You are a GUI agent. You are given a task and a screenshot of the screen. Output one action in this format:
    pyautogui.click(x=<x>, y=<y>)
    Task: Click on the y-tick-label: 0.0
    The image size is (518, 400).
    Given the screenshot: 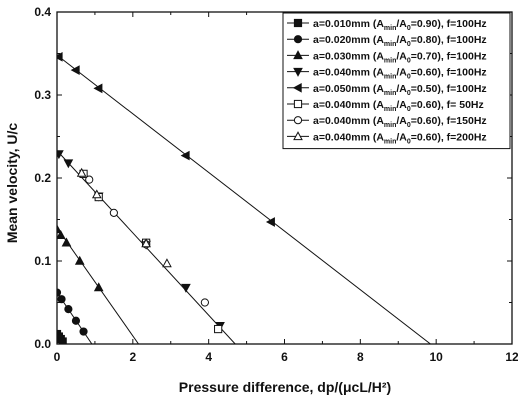 What is the action you would take?
    pyautogui.click(x=42, y=344)
    